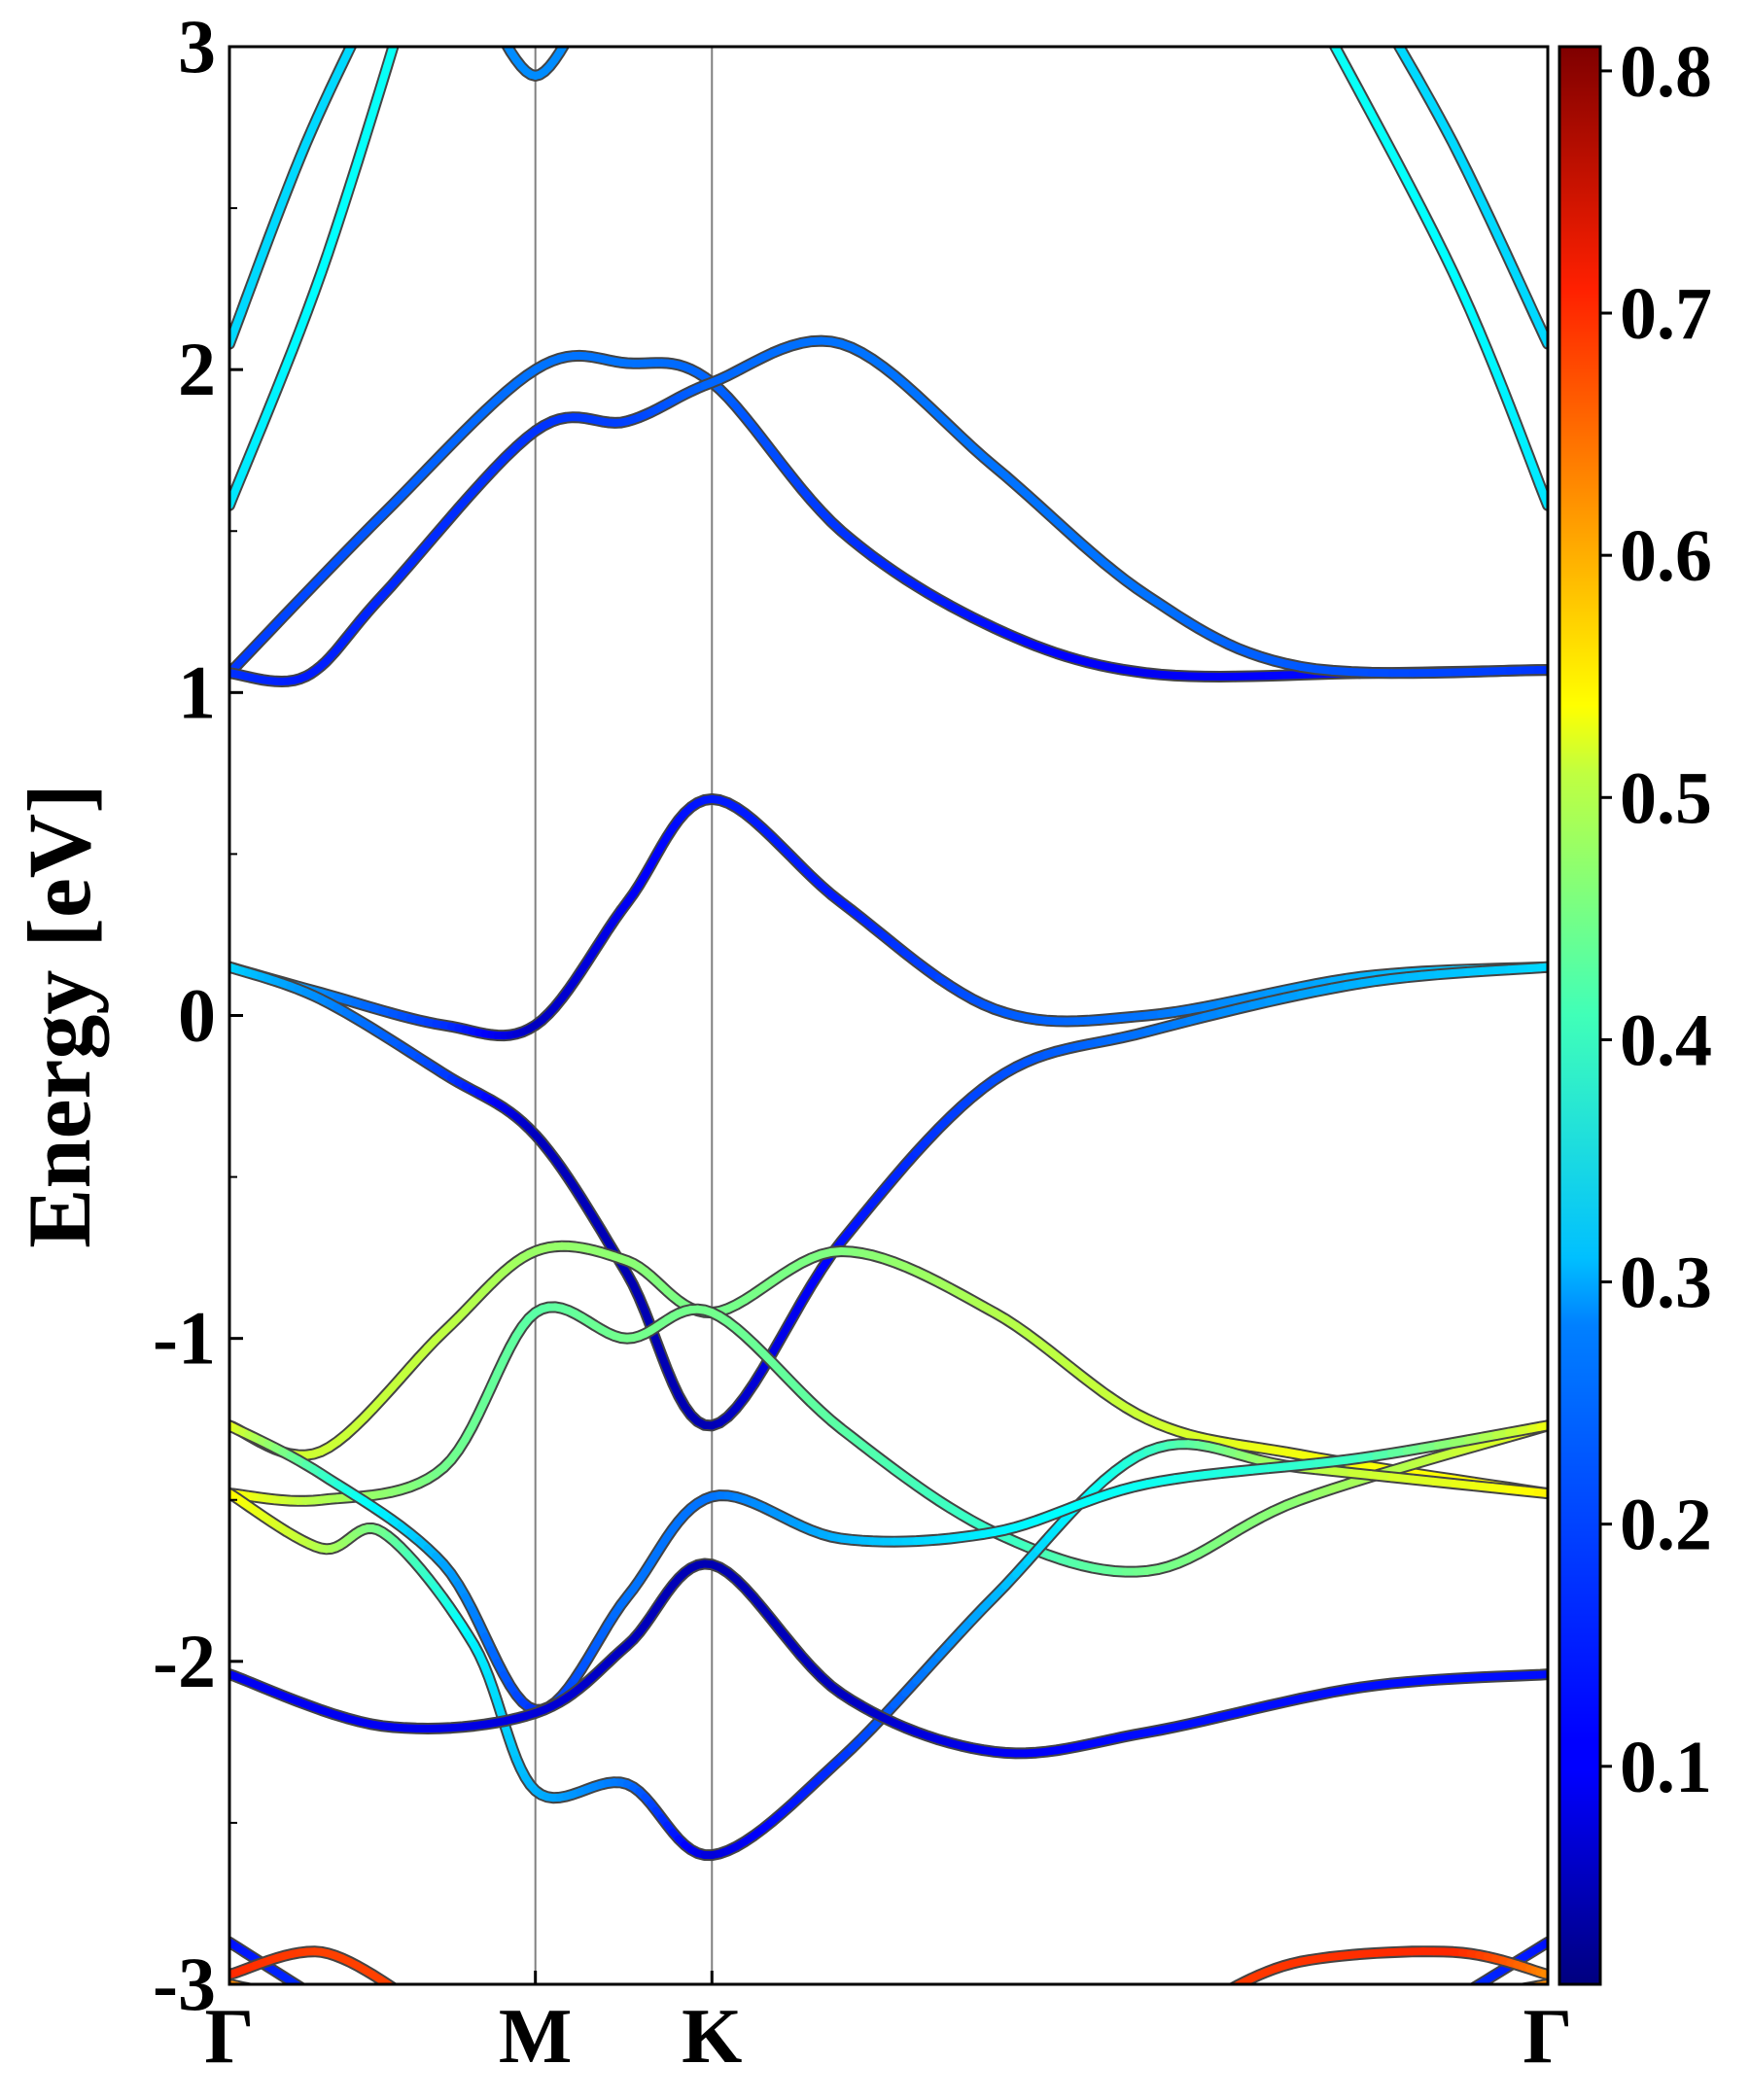 This screenshot has height=2100, width=1750. I want to click on colorbar-tick-label: 0.1, so click(1666, 1767).